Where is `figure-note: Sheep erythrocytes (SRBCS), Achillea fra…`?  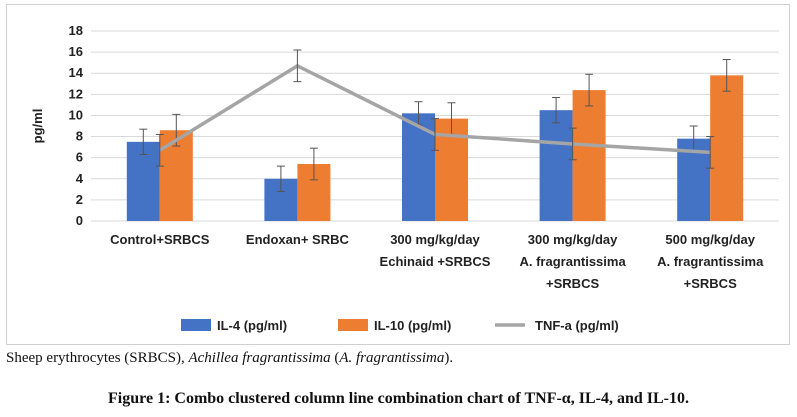
figure-note: Sheep erythrocytes (SRBCS), Achillea fra… is located at coordinates (398, 358).